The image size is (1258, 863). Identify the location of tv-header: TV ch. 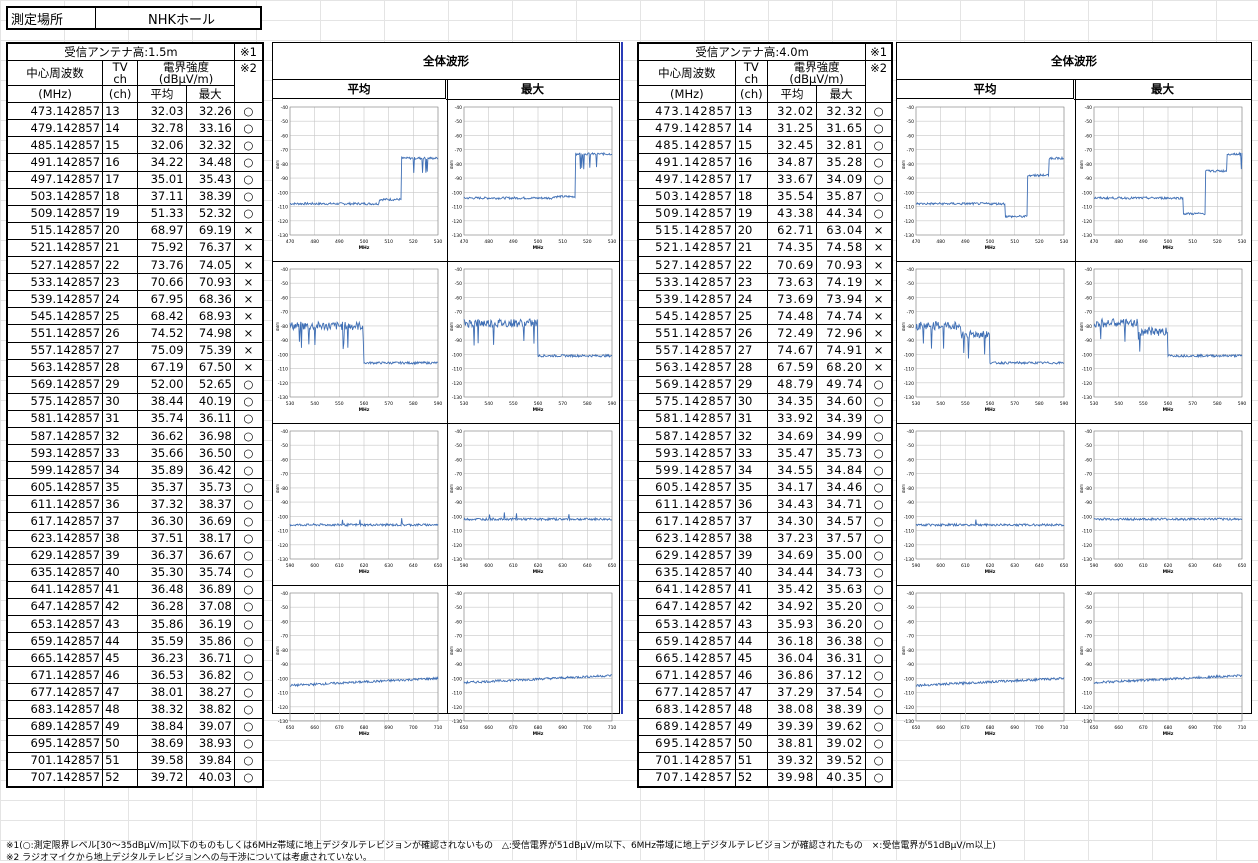
(751, 73).